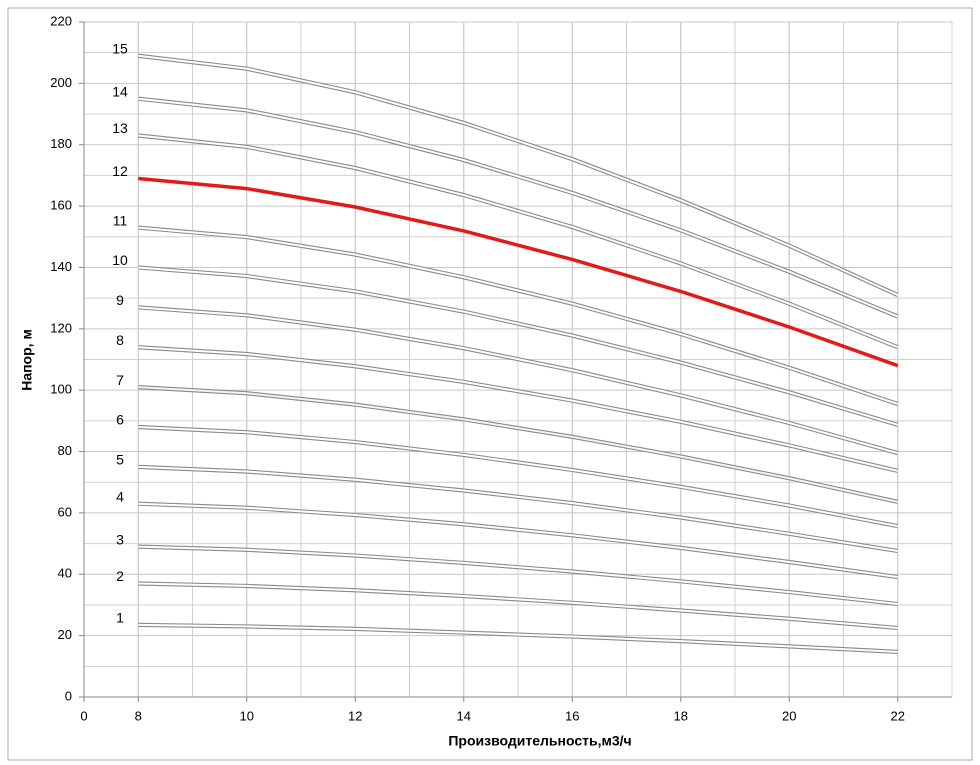  What do you see at coordinates (120, 260) in the screenshot?
I see `curve-label: 10` at bounding box center [120, 260].